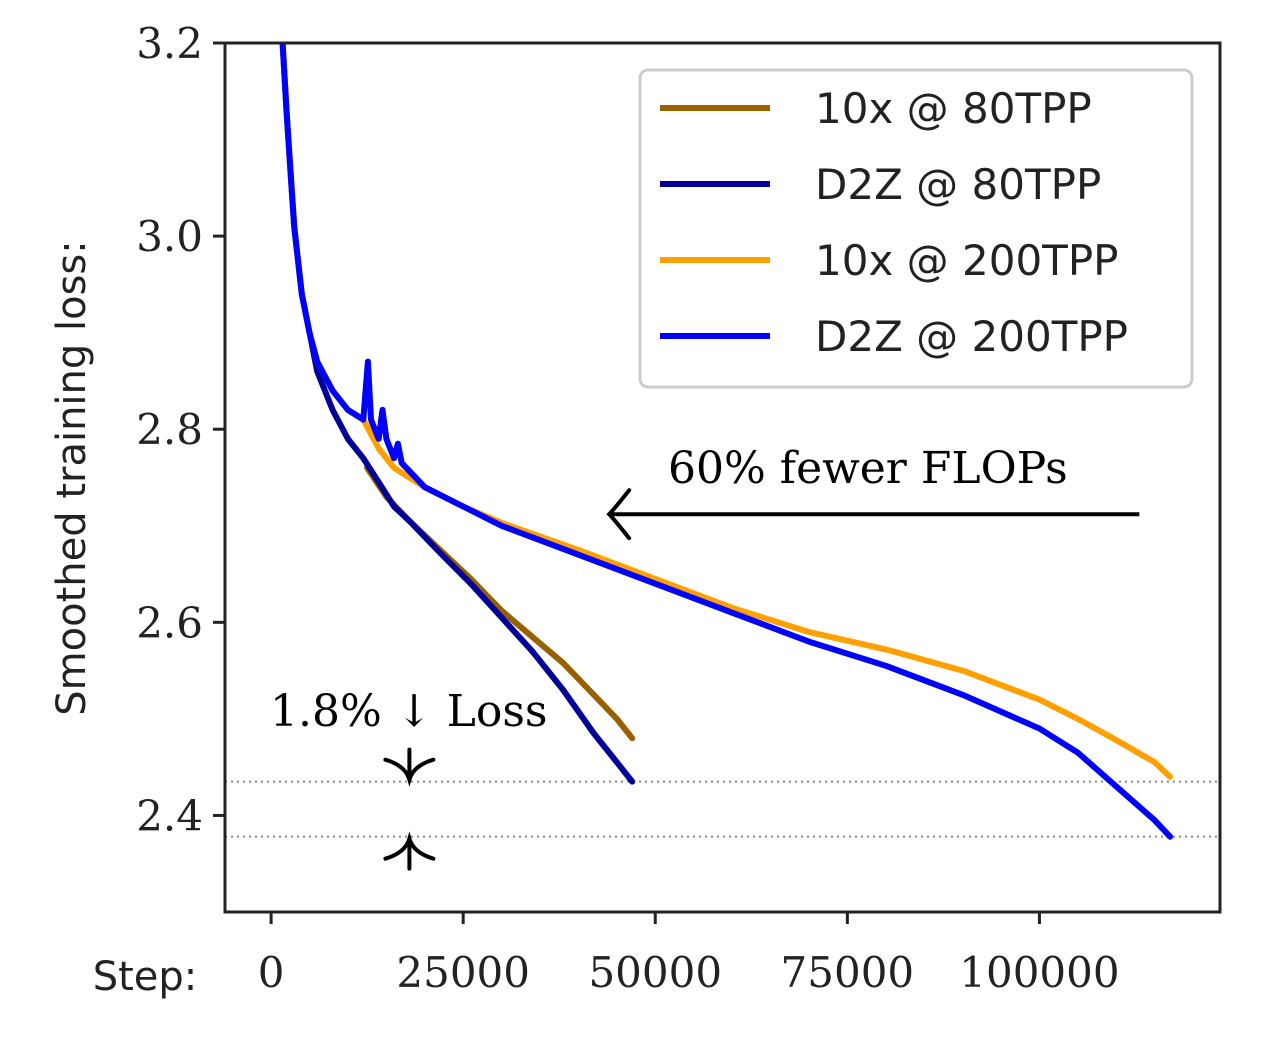  I want to click on legend-label-3: 10x @ 200TPP, so click(966, 260).